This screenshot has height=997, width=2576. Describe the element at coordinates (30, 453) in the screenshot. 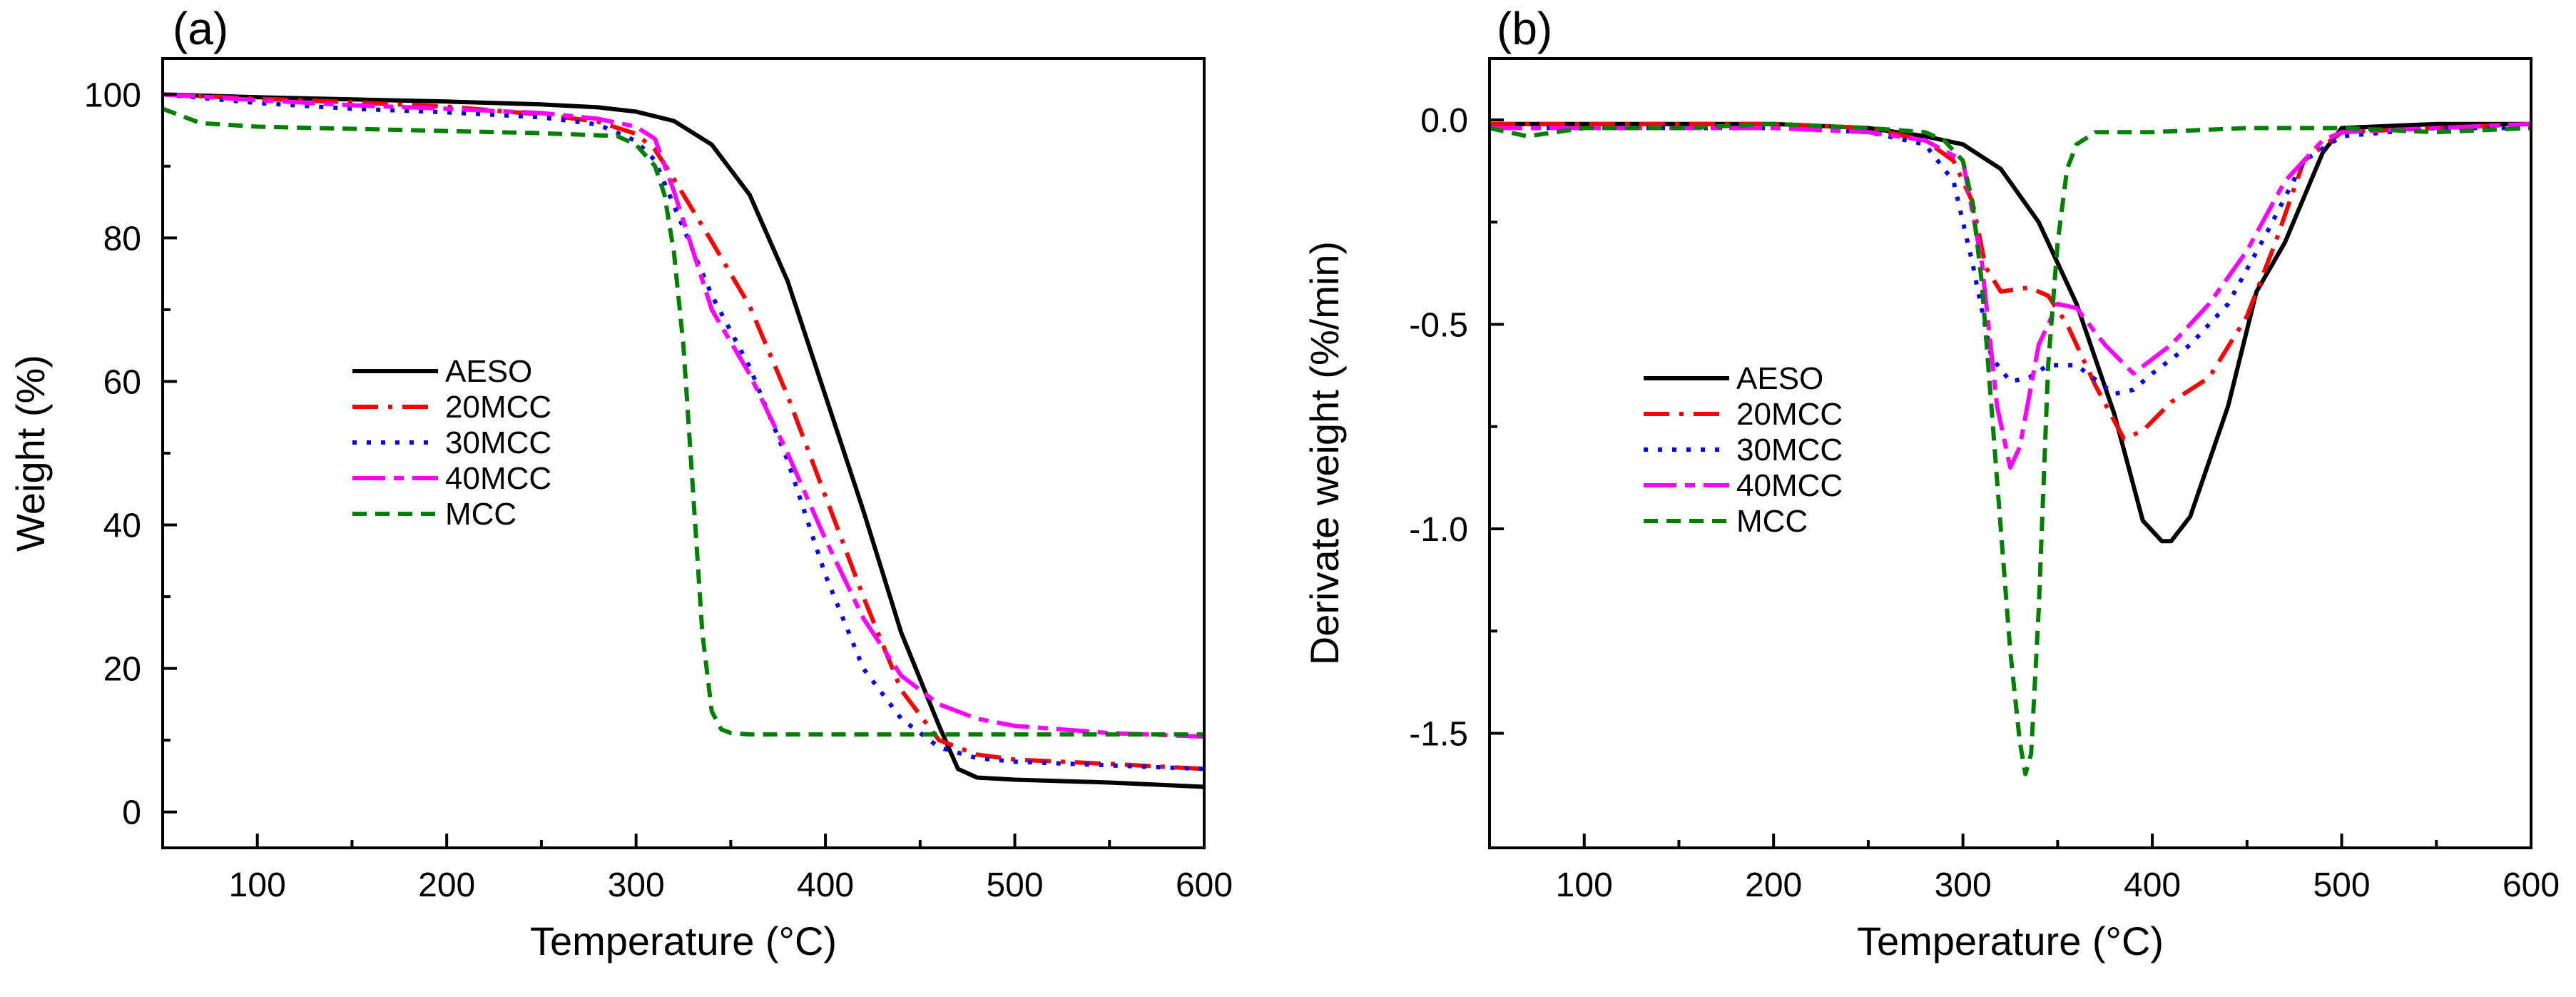

I see `y-axis-title: Weight (%)` at that location.